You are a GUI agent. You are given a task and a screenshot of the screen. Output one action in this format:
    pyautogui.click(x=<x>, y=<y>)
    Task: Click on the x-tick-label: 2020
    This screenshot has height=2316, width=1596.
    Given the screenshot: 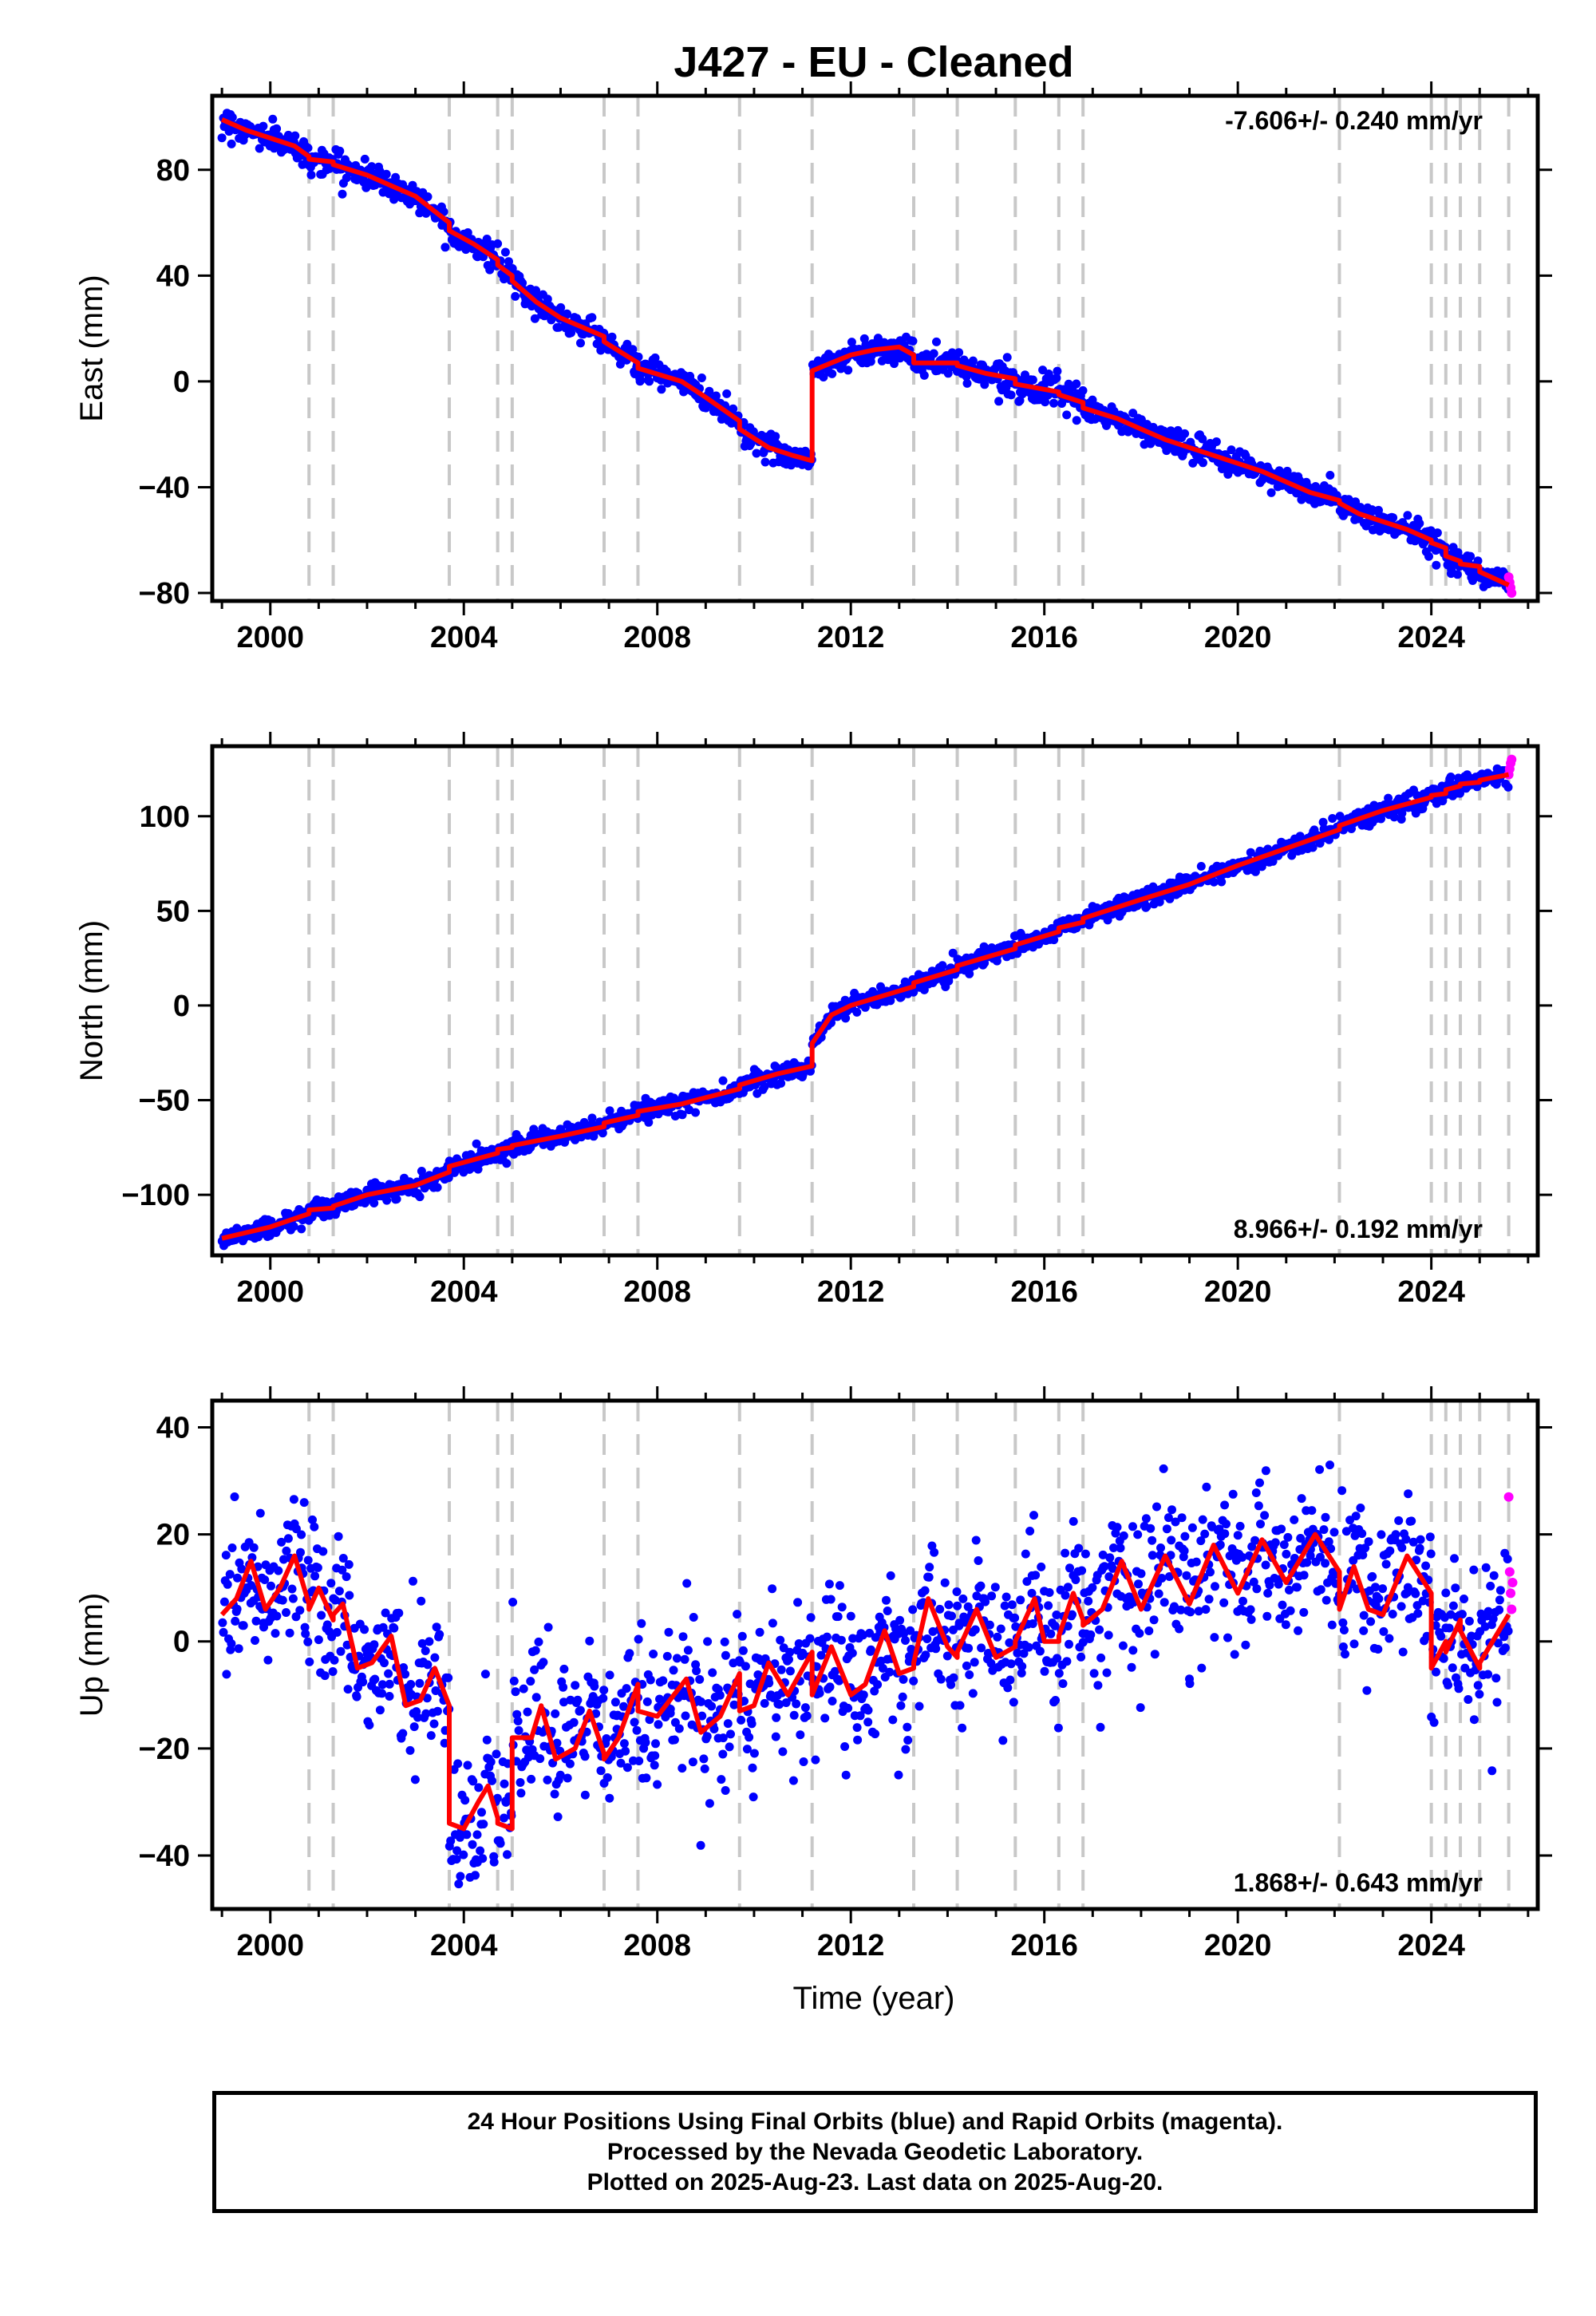 What is the action you would take?
    pyautogui.click(x=1238, y=1945)
    